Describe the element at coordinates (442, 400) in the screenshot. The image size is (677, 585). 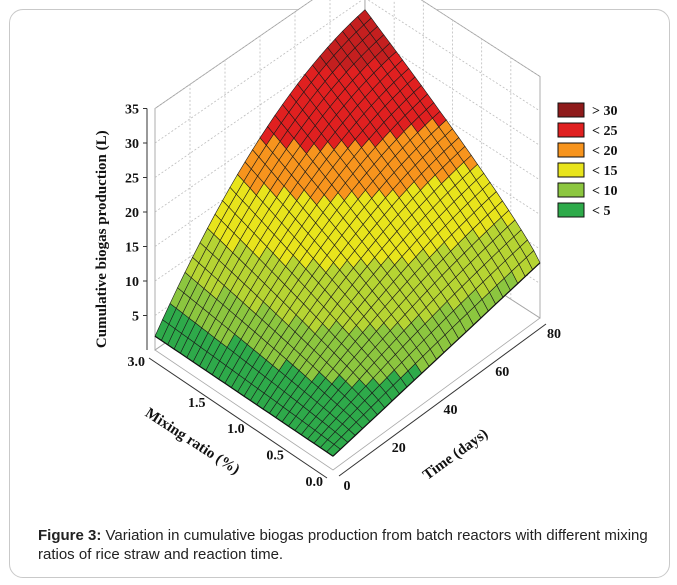
I see `x-axis` at that location.